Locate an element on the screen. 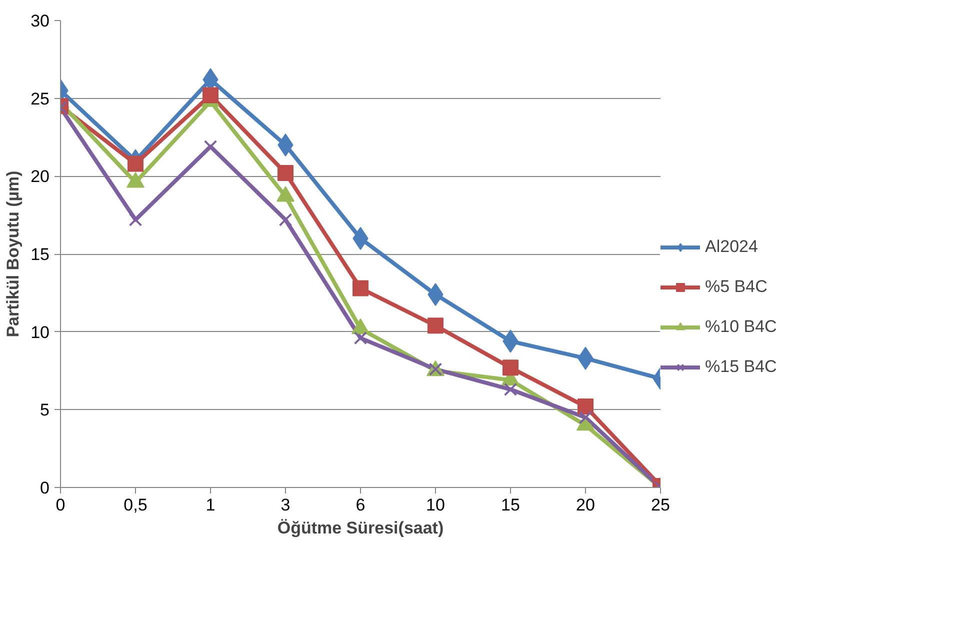 The image size is (965, 640). y-tick-label: 15 is located at coordinates (40, 254).